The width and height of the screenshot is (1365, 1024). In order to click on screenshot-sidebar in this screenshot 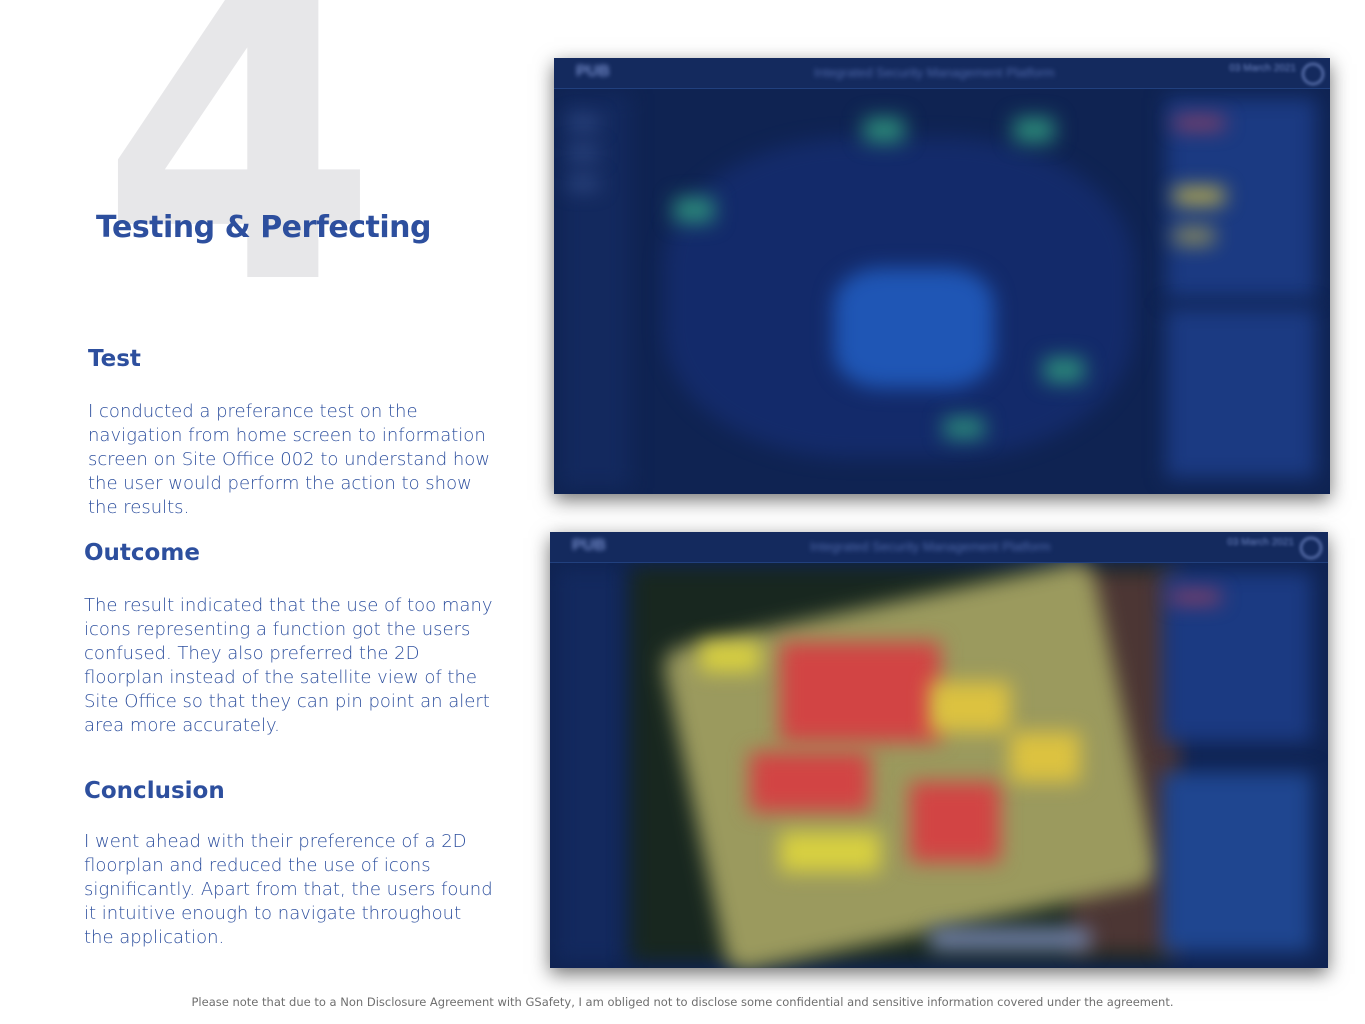, I will do `click(595, 291)`.